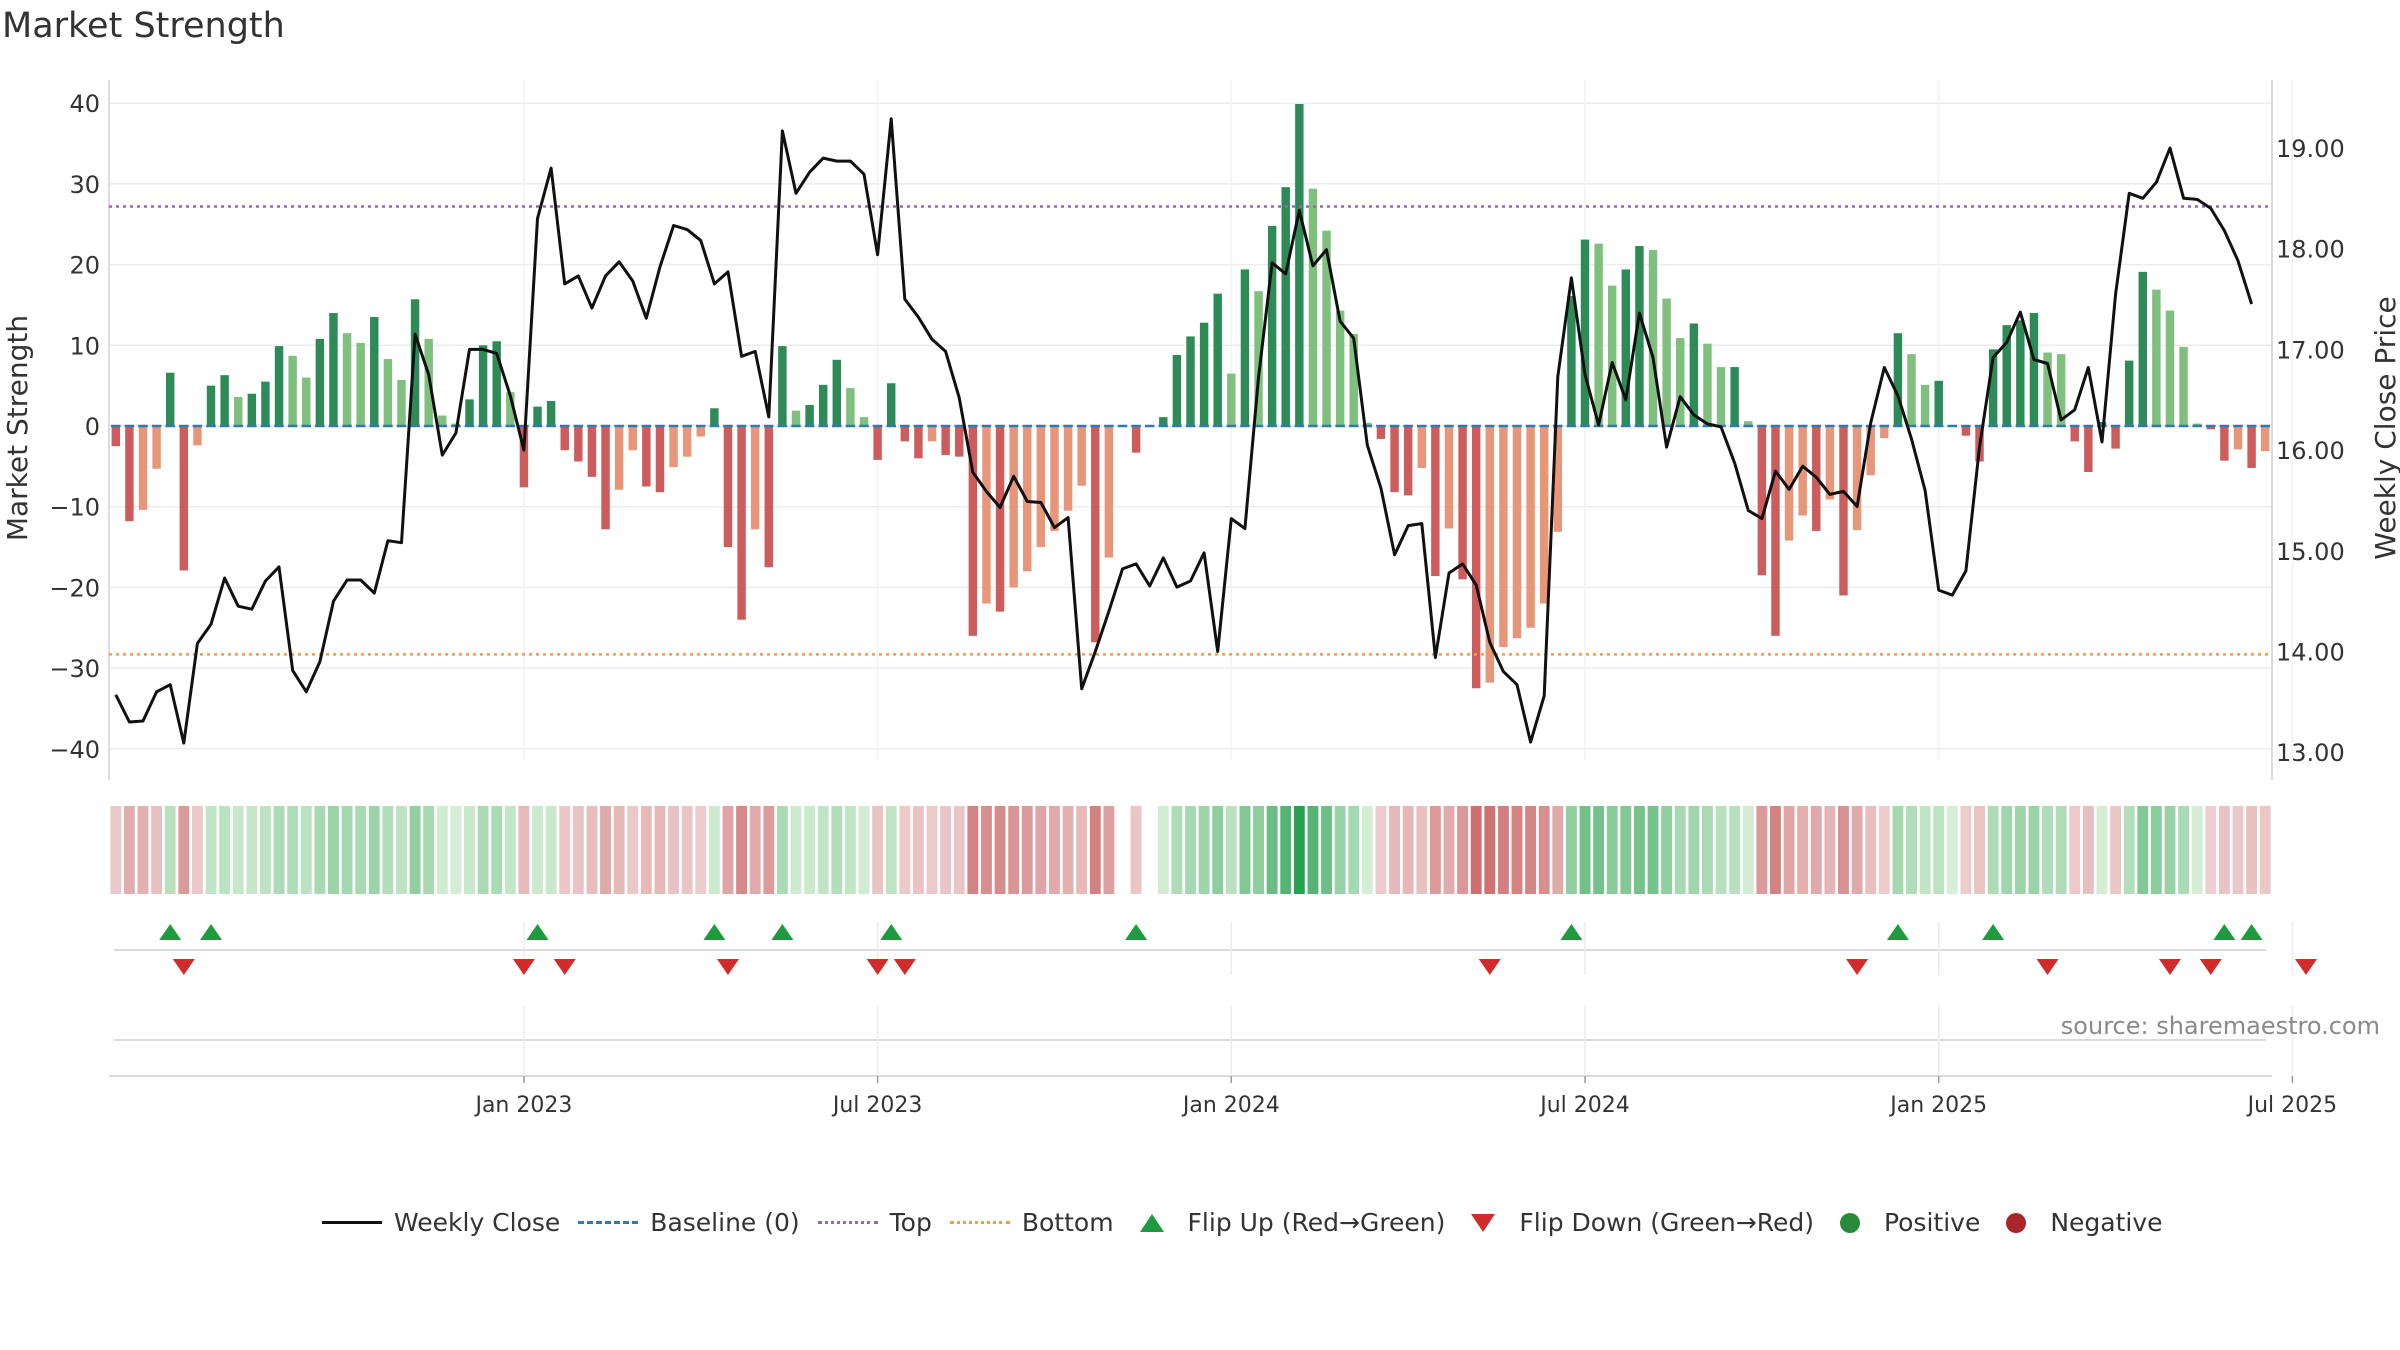 Image resolution: width=2400 pixels, height=1350 pixels. What do you see at coordinates (1937, 1105) in the screenshot?
I see `x-tick-label: Jan 2025` at bounding box center [1937, 1105].